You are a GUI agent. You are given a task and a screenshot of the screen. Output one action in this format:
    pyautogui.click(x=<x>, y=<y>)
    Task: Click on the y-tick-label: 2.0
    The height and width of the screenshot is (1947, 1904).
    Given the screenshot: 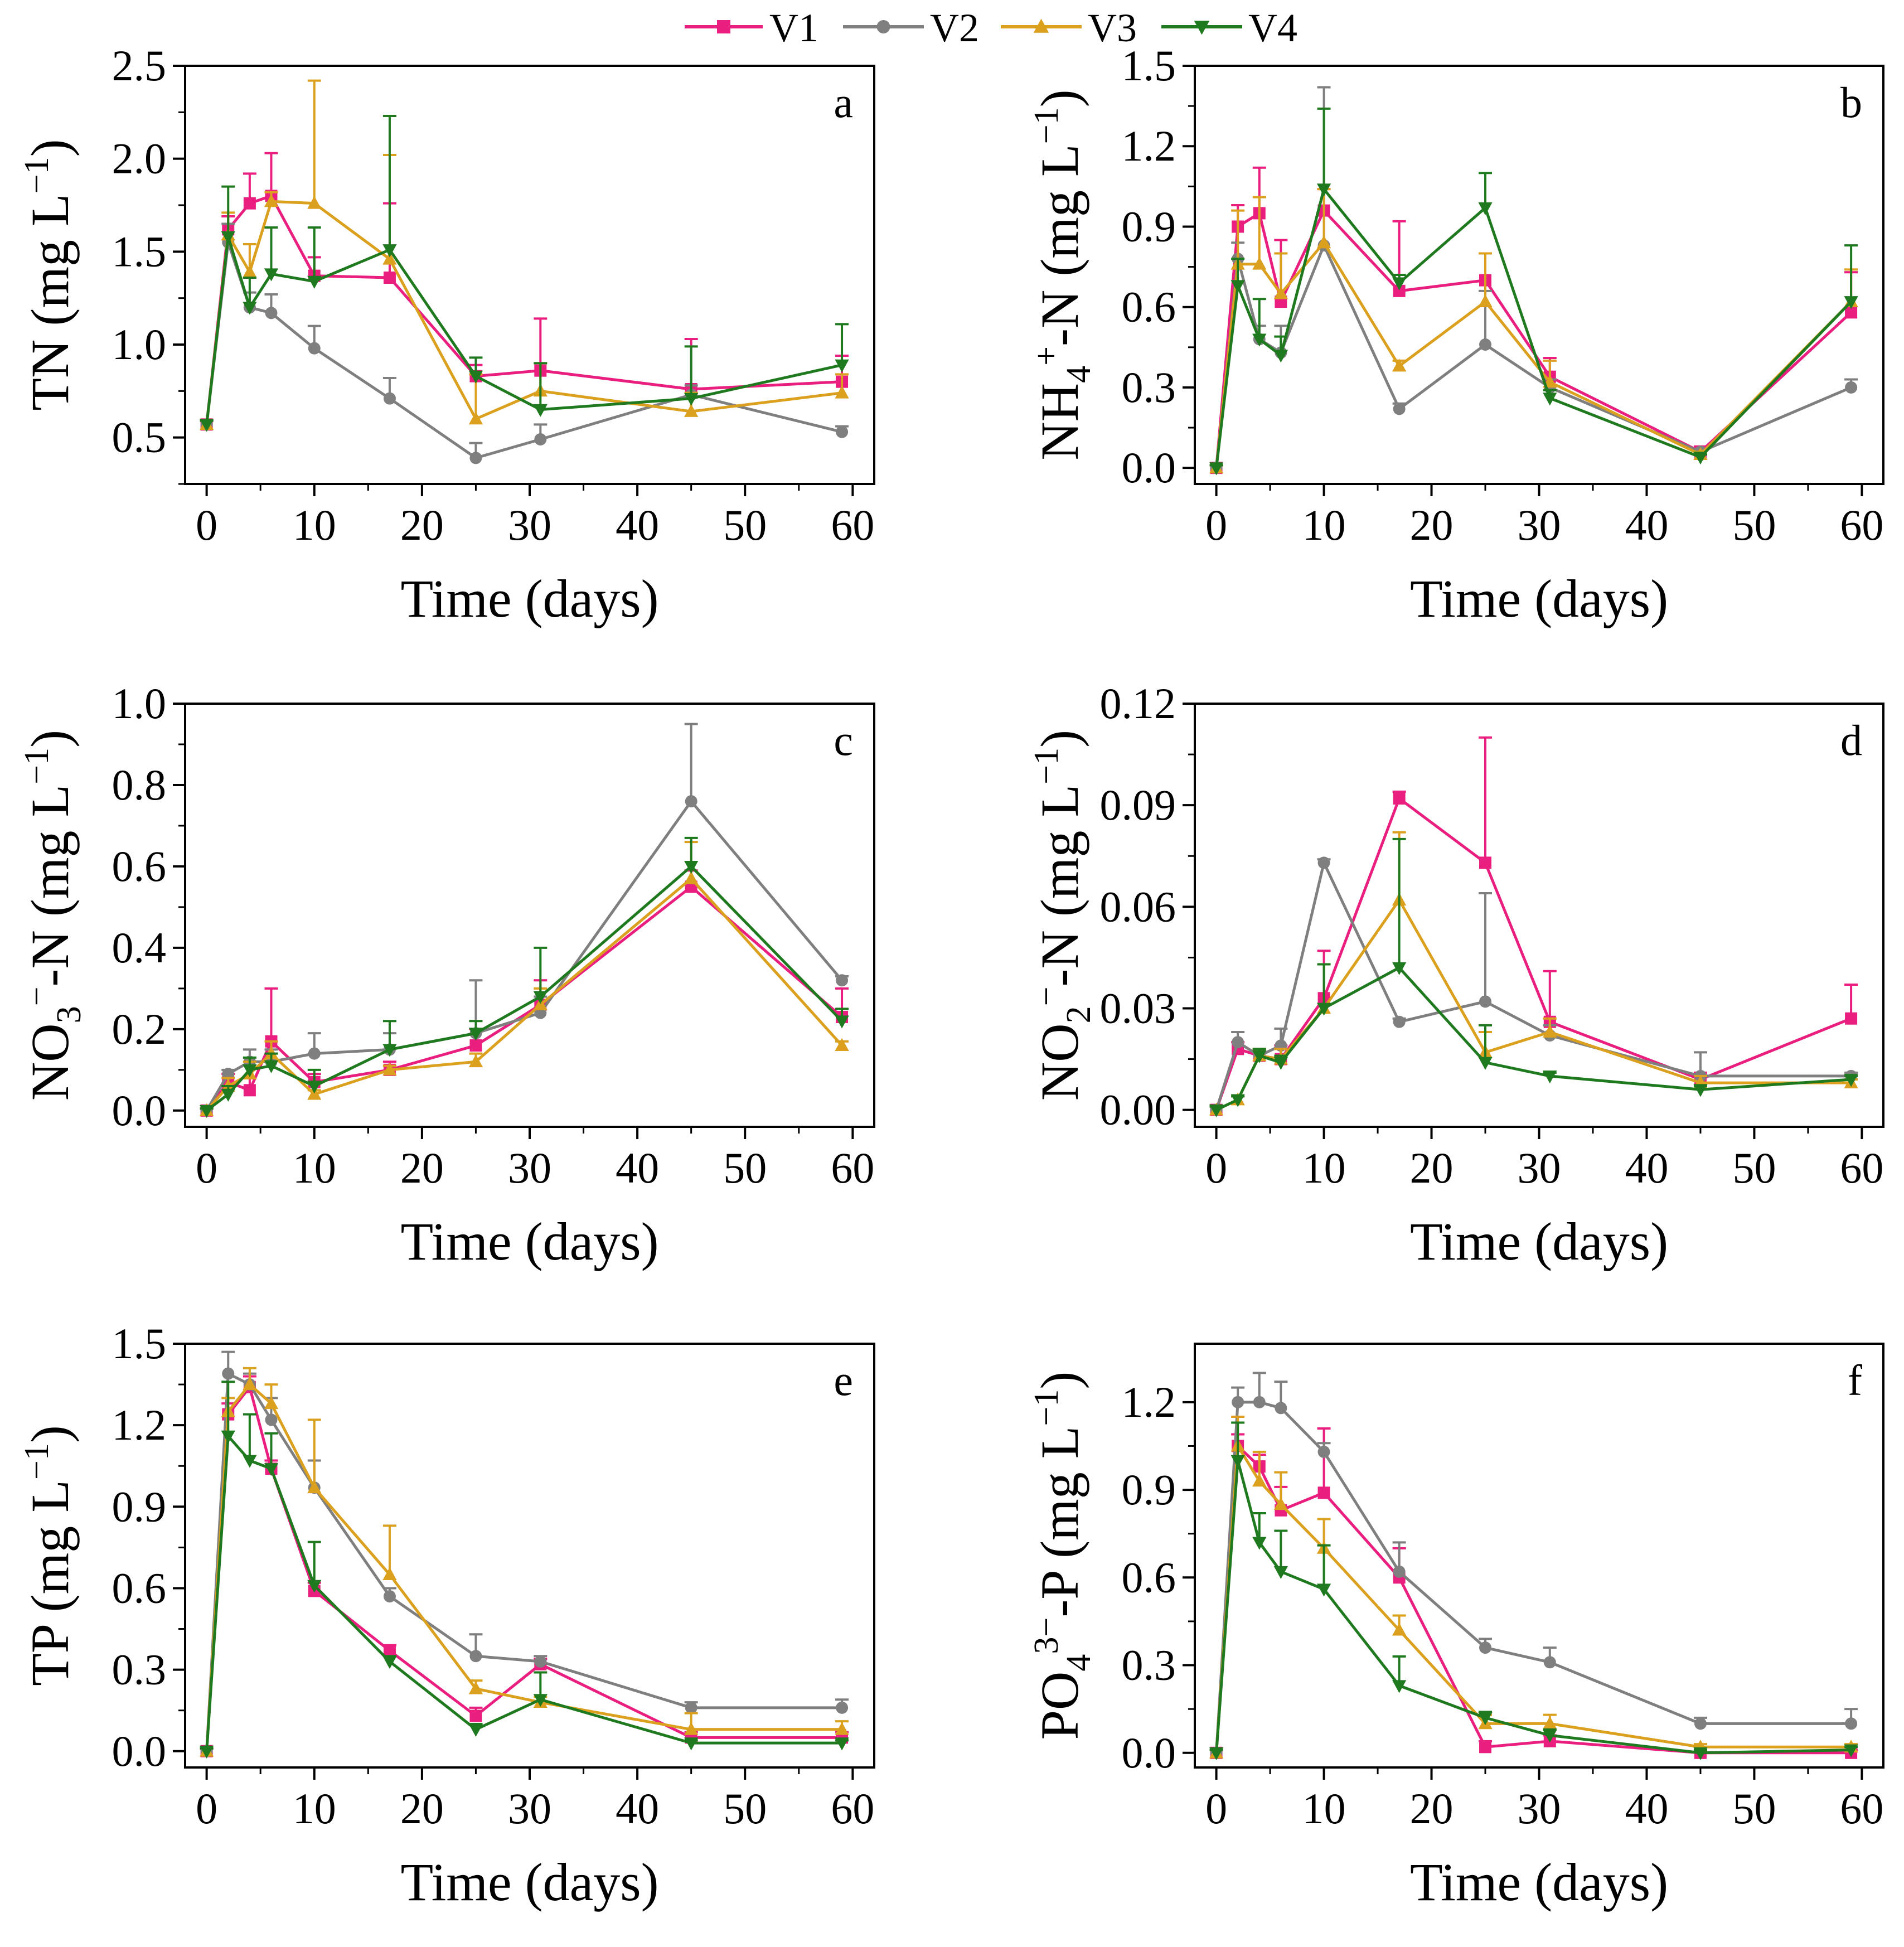 What is the action you would take?
    pyautogui.click(x=139, y=158)
    